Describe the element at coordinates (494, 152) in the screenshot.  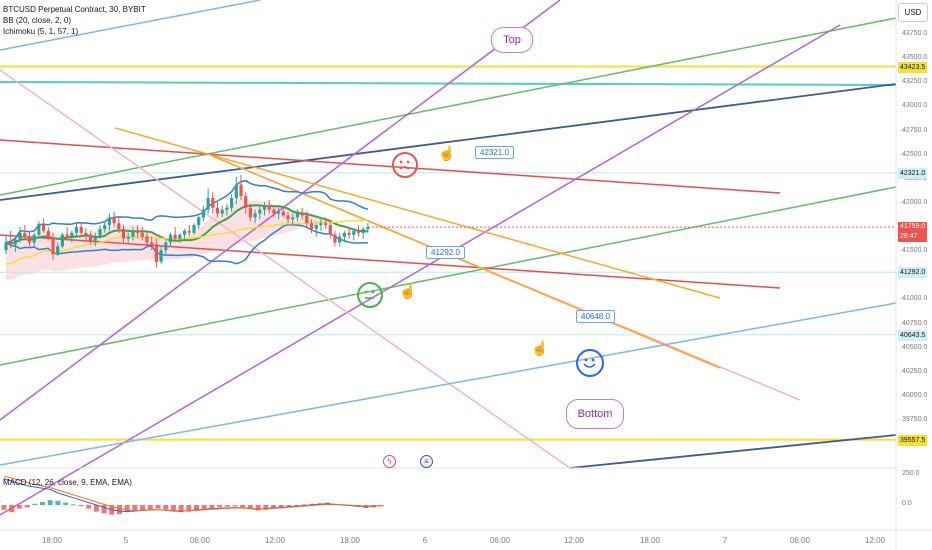
I see `callout-42321: 42321.0` at that location.